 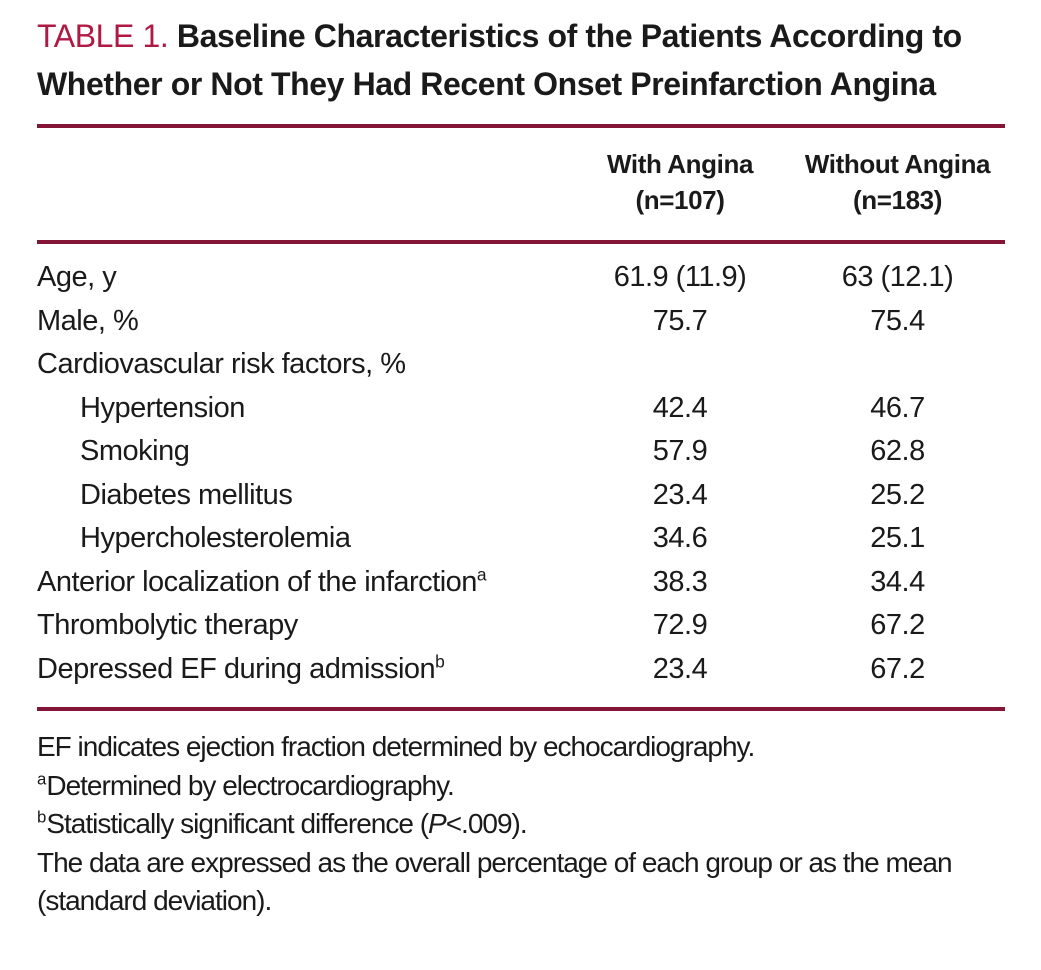 I want to click on row-value-with-angina: 61.9 (11.9), so click(x=680, y=277).